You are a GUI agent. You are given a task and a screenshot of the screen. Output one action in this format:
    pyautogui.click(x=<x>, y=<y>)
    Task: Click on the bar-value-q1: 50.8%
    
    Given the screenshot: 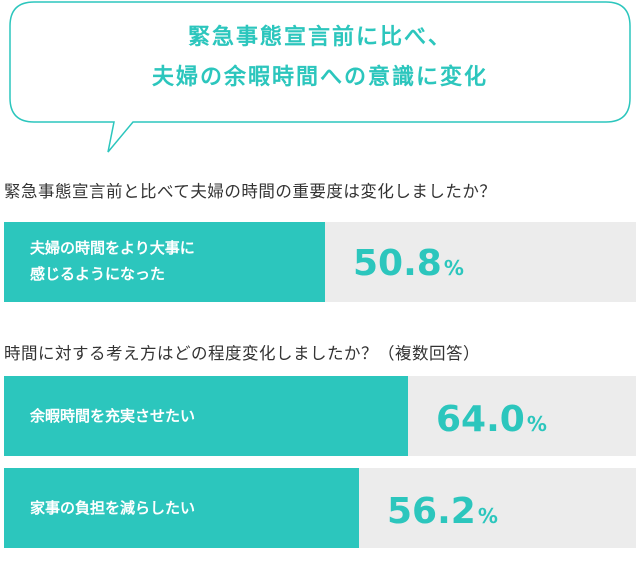 What is the action you would take?
    pyautogui.click(x=408, y=264)
    